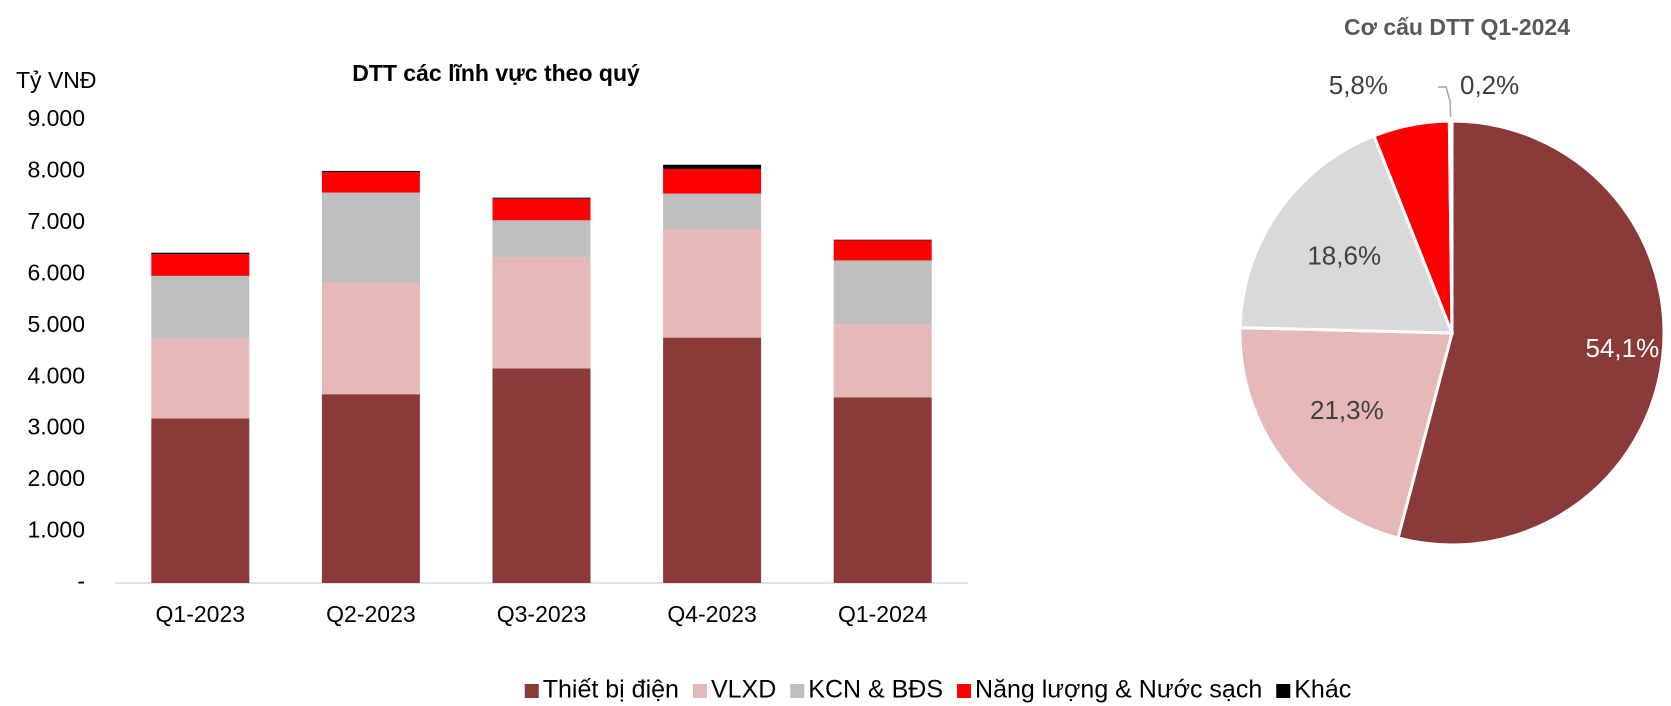  Describe the element at coordinates (56, 427) in the screenshot. I see `y-tick-label: 3.000` at that location.